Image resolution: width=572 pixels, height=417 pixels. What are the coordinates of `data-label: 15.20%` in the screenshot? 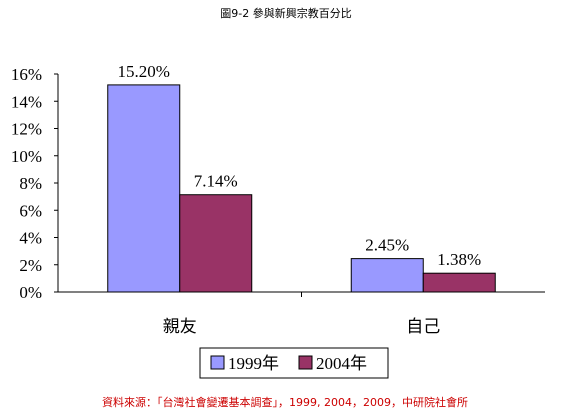 It's located at (144, 71).